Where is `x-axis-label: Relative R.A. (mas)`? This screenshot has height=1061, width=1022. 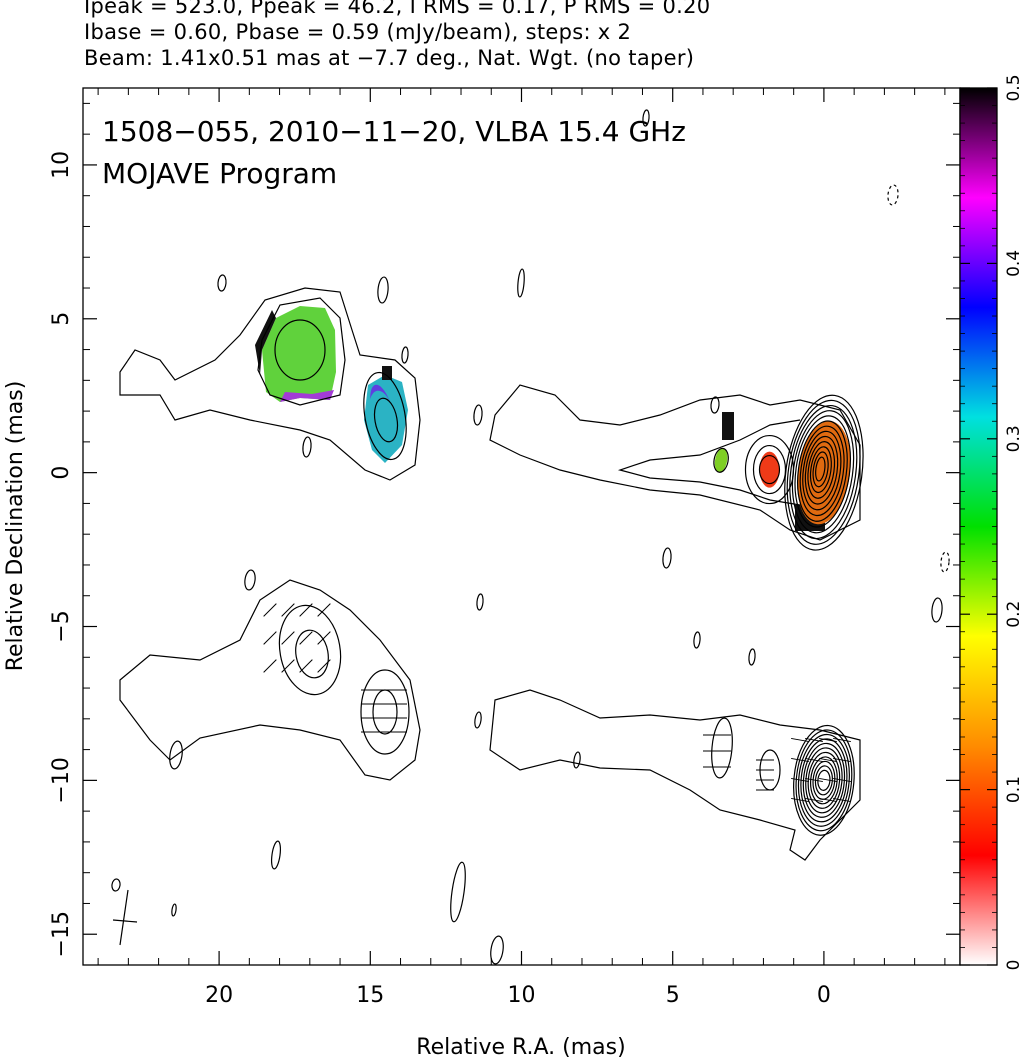
x-axis-label: Relative R.A. (mas) is located at coordinates (520, 1047).